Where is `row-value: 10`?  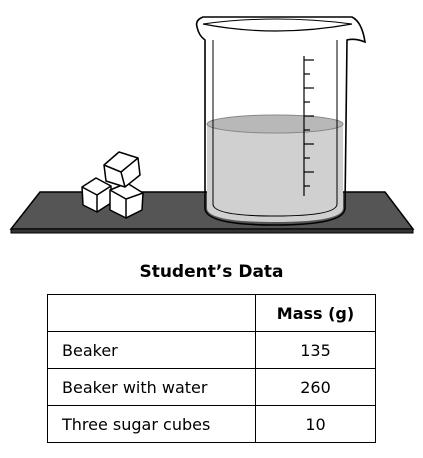
row-value: 10 is located at coordinates (315, 424).